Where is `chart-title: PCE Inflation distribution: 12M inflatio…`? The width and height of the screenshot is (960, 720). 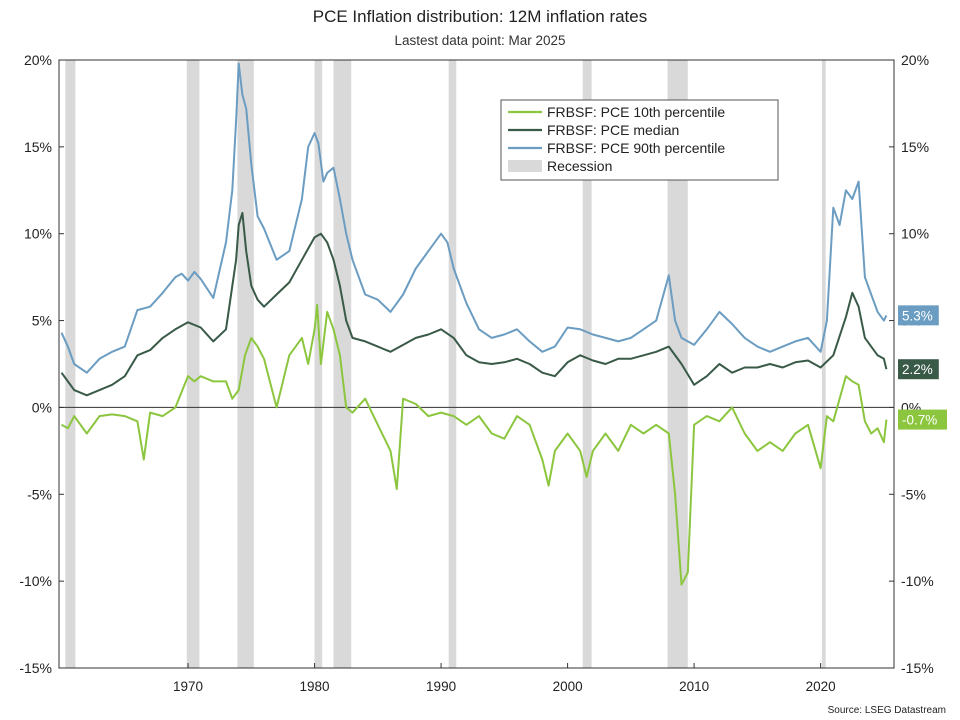 chart-title: PCE Inflation distribution: 12M inflatio… is located at coordinates (480, 16).